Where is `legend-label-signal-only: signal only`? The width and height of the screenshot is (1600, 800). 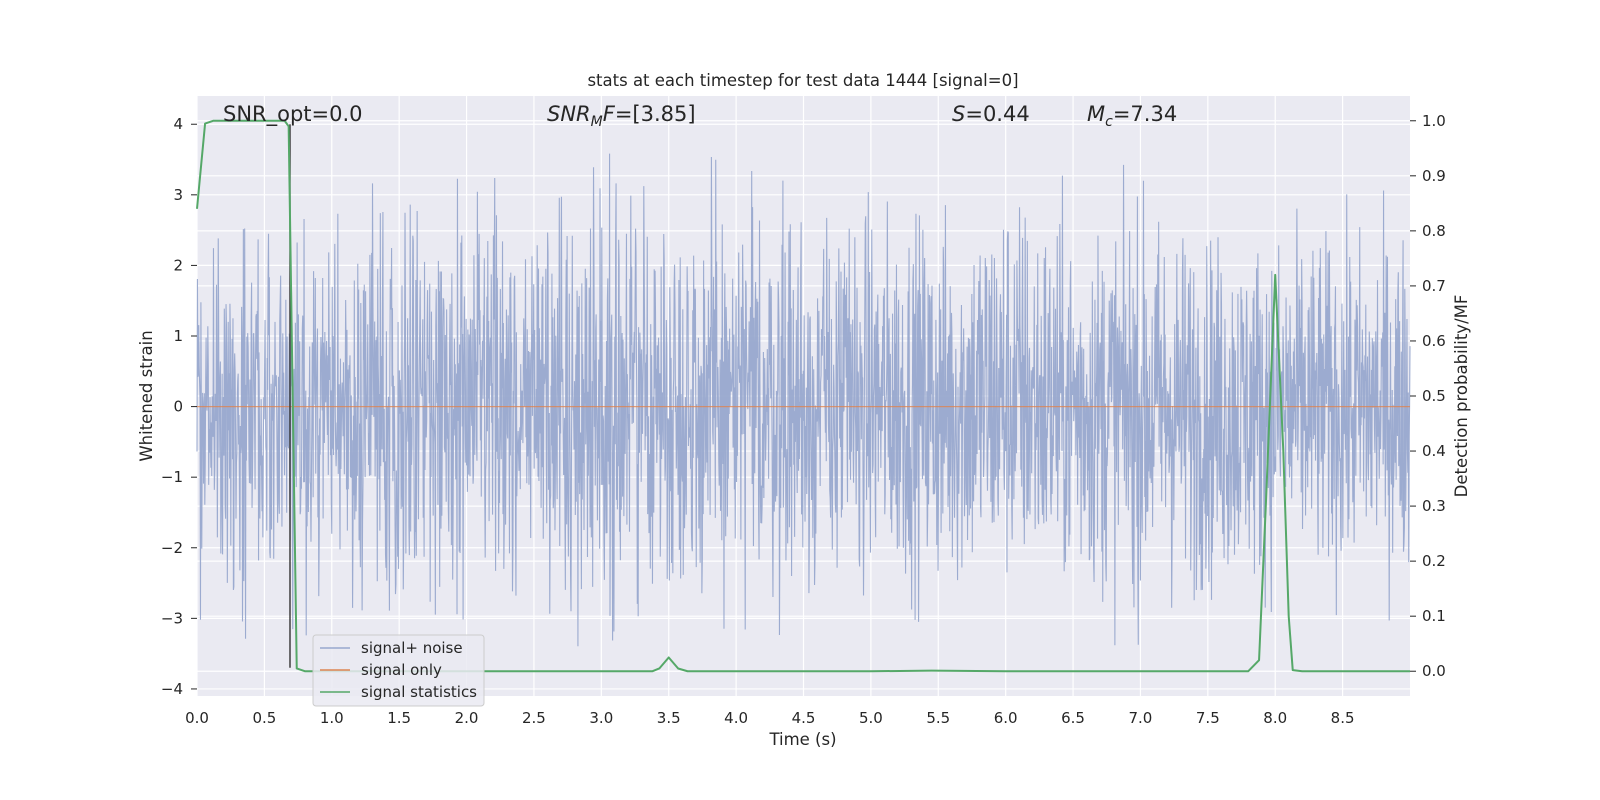
legend-label-signal-only: signal only is located at coordinates (401, 670).